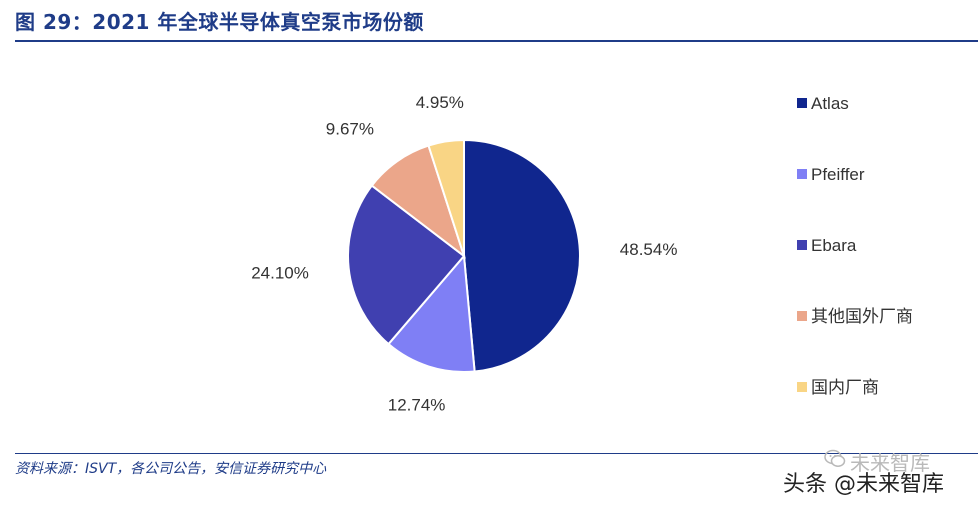 This screenshot has height=505, width=978. Describe the element at coordinates (835, 458) in the screenshot. I see `wechat-icon` at that location.